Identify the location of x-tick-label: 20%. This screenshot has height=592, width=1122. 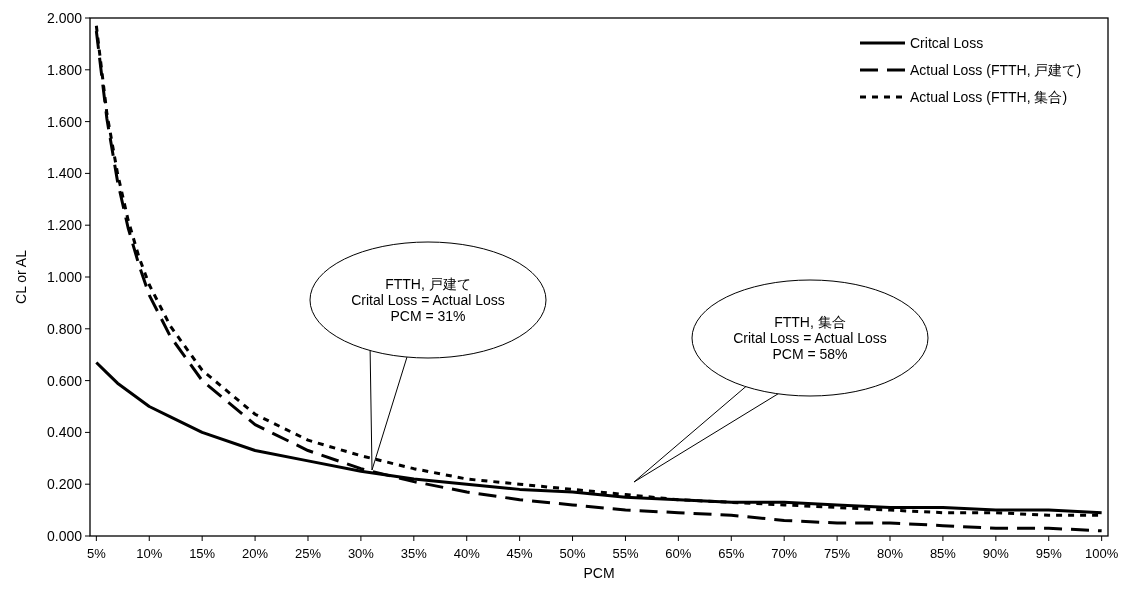
(255, 553).